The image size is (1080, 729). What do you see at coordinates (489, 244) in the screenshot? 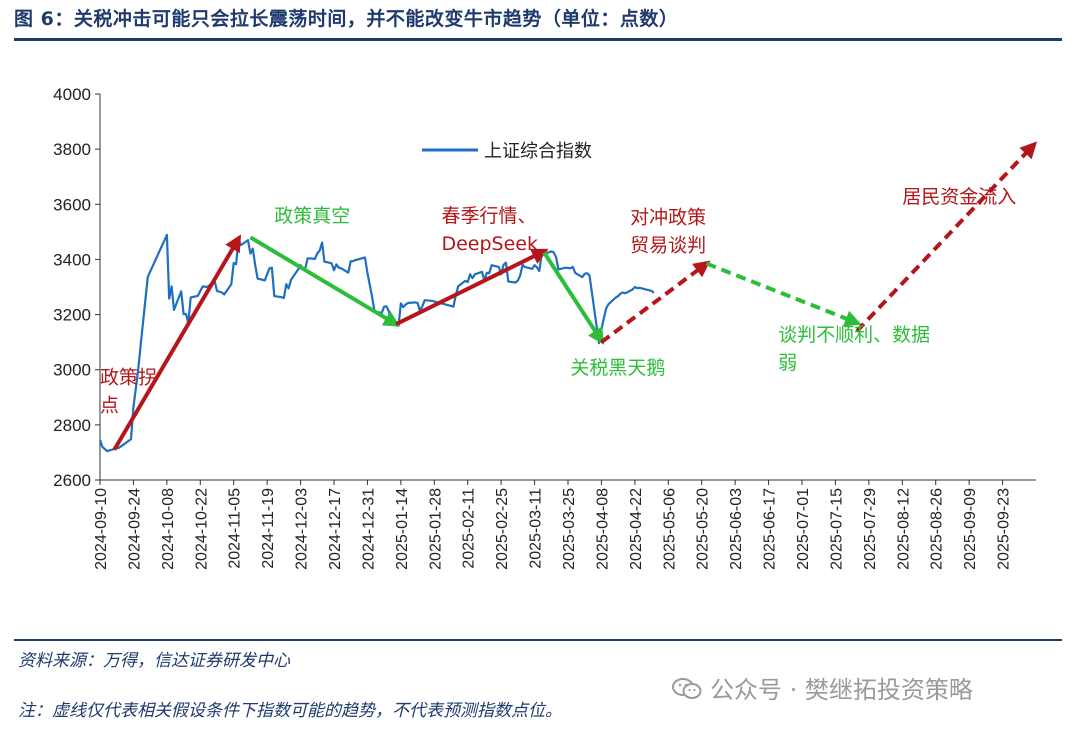
I see `annotation-3: DeepSeek` at bounding box center [489, 244].